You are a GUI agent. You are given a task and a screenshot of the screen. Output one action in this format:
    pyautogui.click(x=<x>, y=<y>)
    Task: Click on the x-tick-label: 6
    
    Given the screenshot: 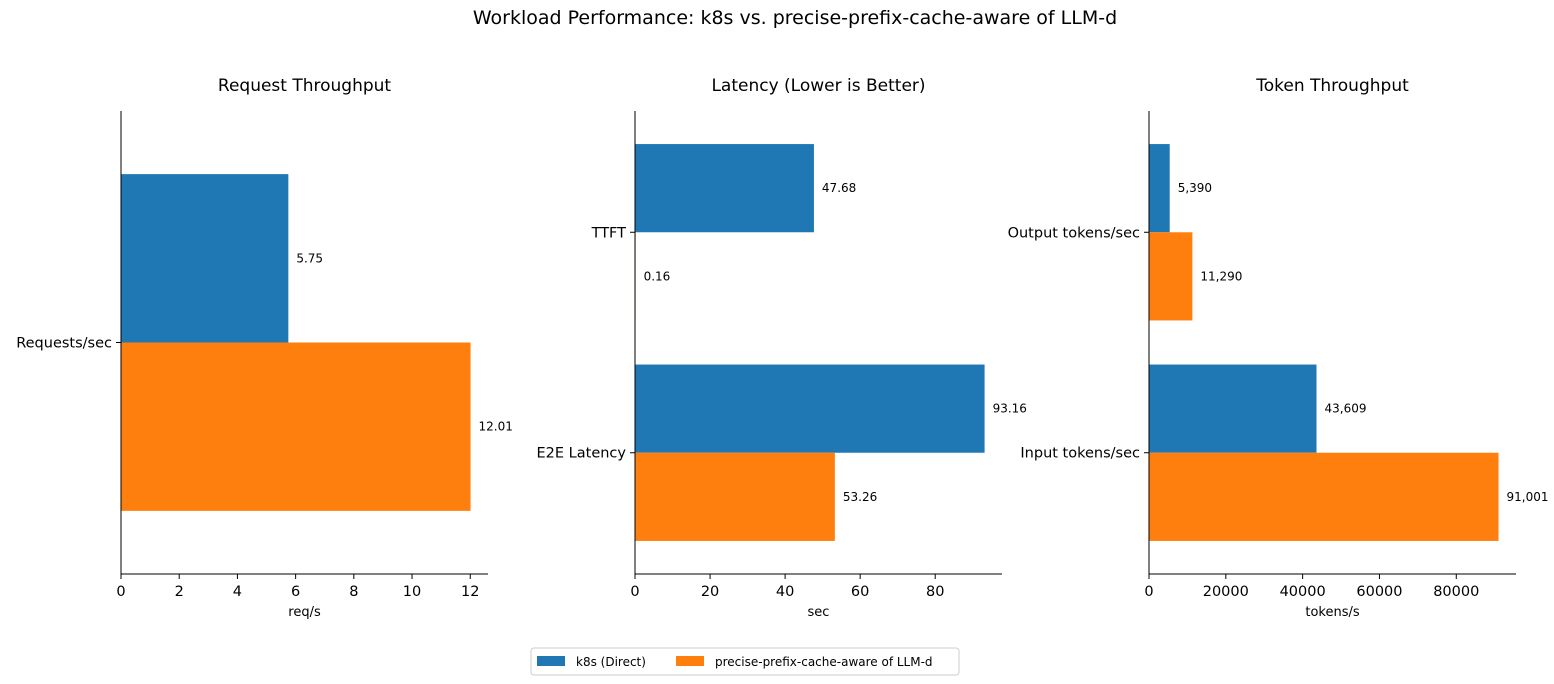 What is the action you would take?
    pyautogui.click(x=295, y=592)
    